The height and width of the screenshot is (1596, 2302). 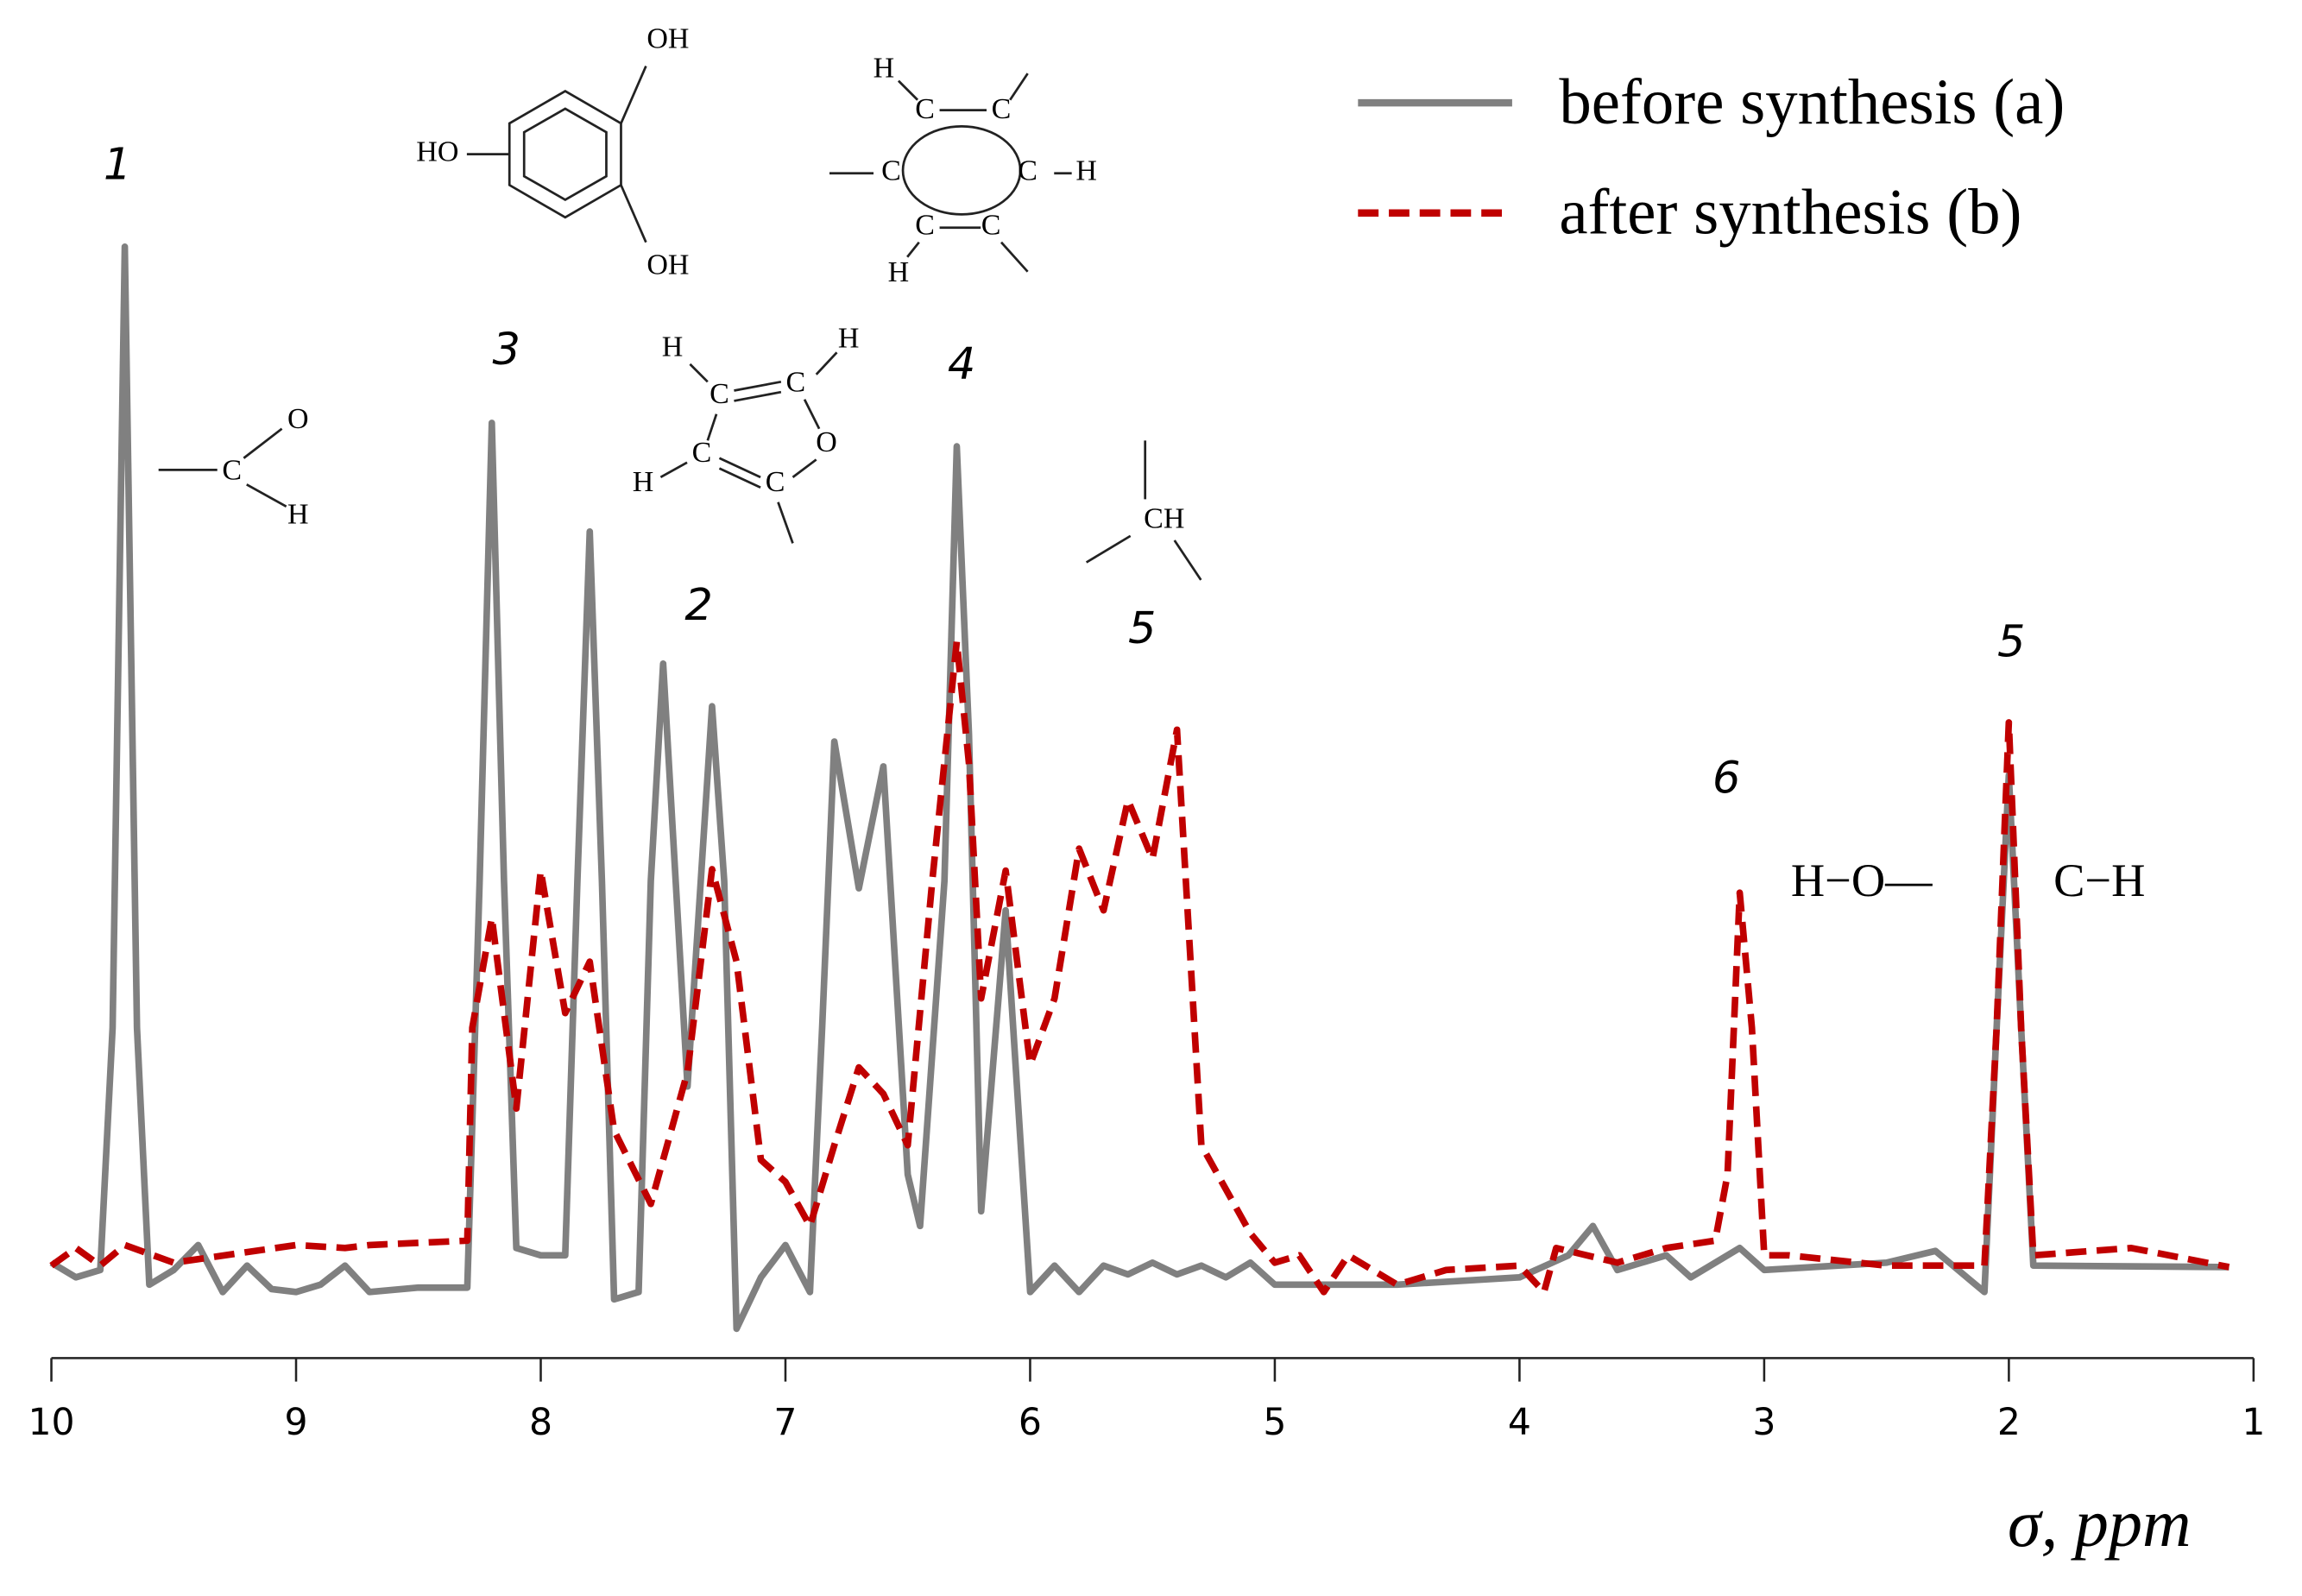 I want to click on structure-label: C−H, so click(x=2099, y=880).